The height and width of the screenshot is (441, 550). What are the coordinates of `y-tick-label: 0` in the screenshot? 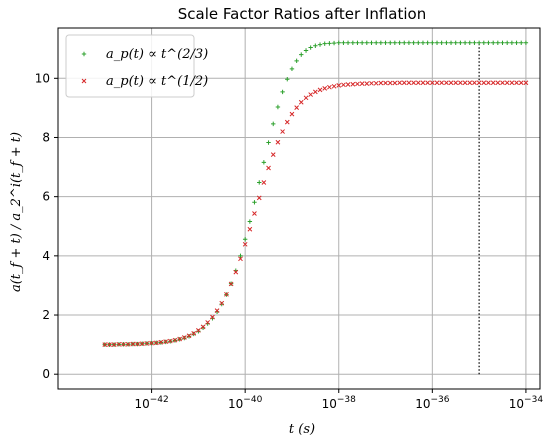 It's located at (46, 374).